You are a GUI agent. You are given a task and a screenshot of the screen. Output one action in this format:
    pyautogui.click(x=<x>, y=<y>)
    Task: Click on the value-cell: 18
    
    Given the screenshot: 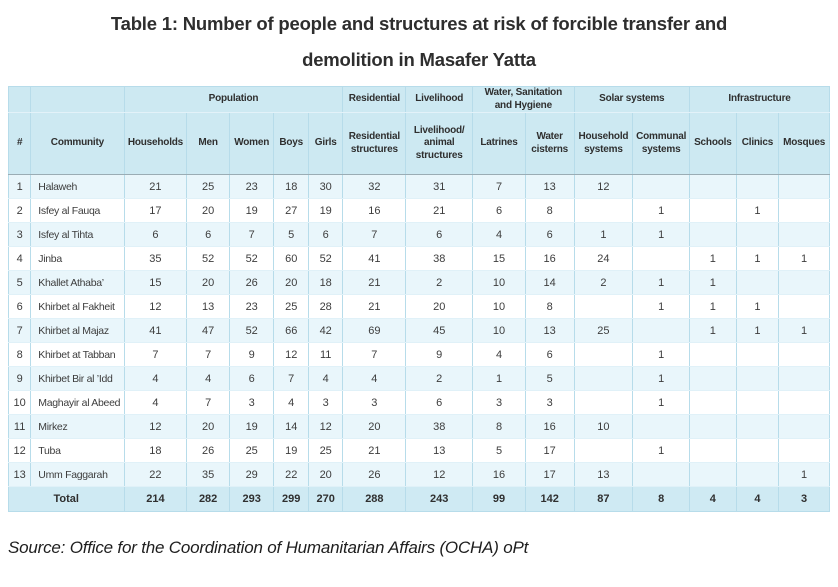 What is the action you would take?
    pyautogui.click(x=325, y=282)
    